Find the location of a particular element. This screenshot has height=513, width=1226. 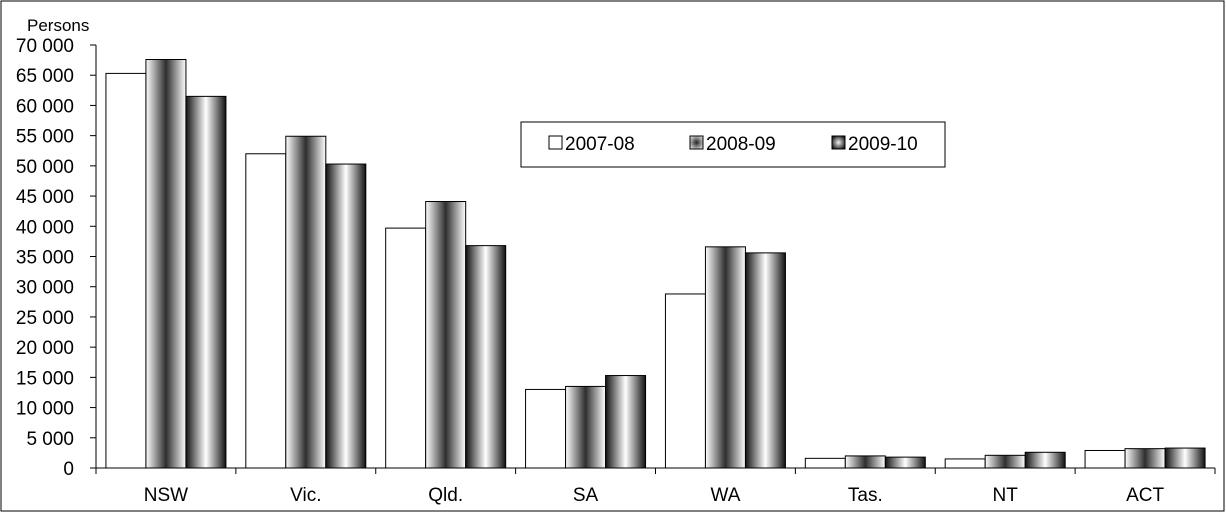

x-axis-labels: NSW Vic. Qld. SA WA Tas. NT ACT is located at coordinates (655, 487).